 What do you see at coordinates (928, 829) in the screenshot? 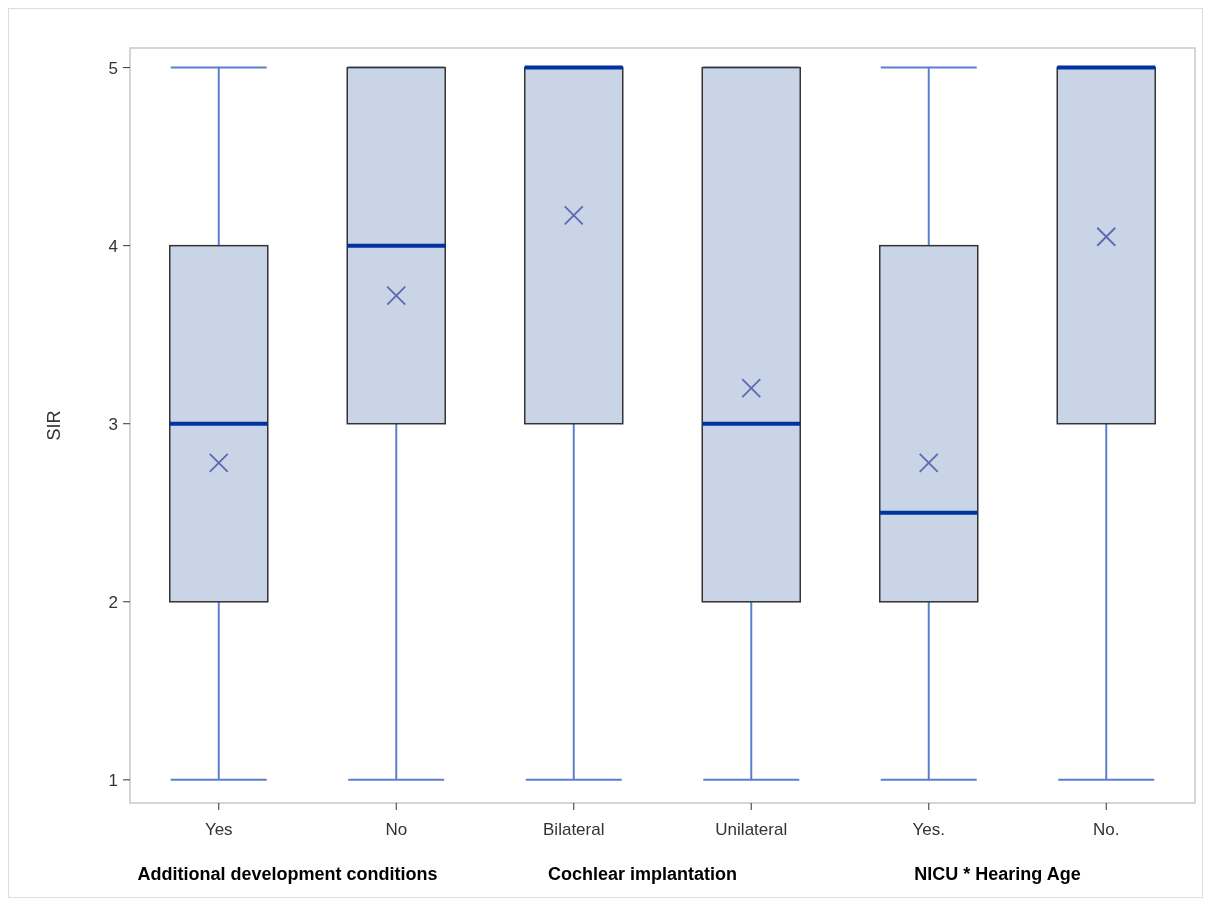
I see `x-tick-label: Yes.` at bounding box center [928, 829].